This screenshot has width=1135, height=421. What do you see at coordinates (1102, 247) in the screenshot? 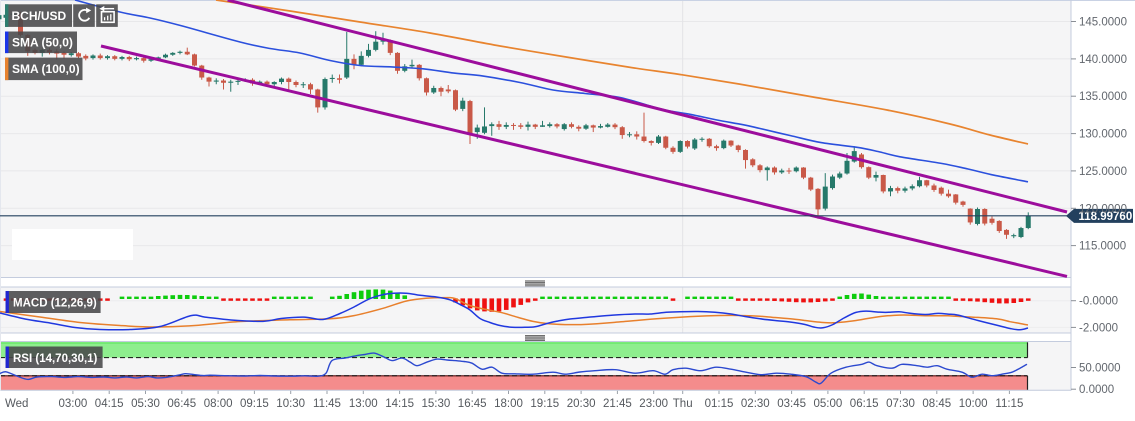
I see `svg-text: 115.0000` at bounding box center [1102, 247].